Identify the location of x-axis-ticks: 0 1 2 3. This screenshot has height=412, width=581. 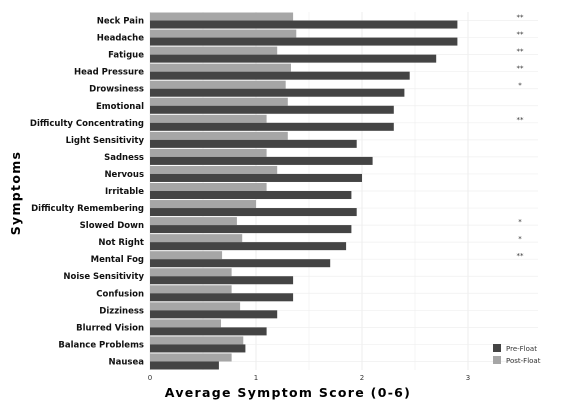
(309, 378).